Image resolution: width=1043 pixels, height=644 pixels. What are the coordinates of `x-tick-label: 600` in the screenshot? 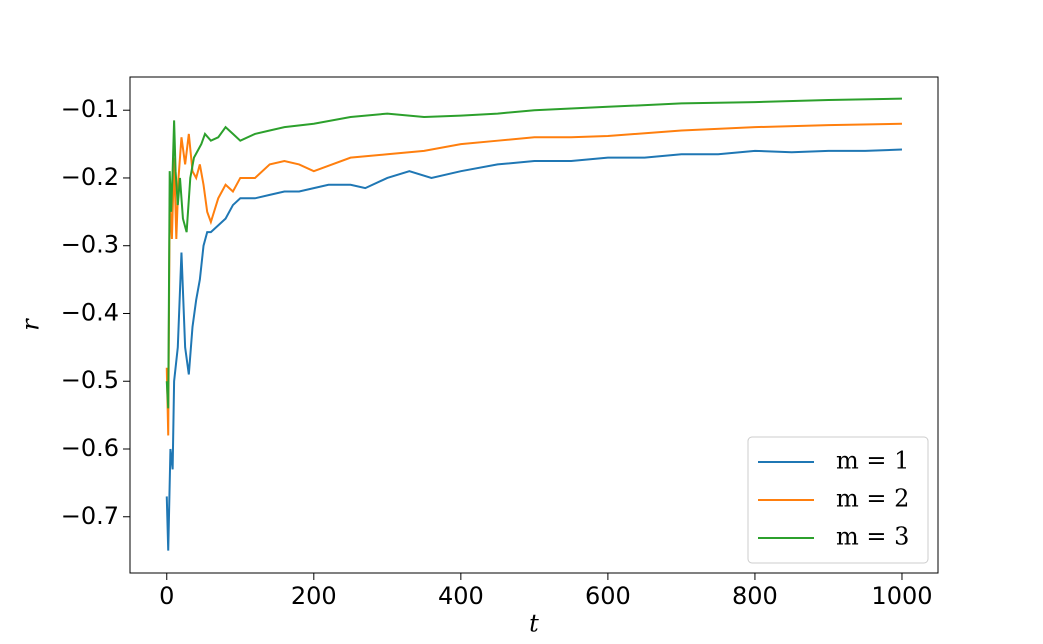 It's located at (608, 596).